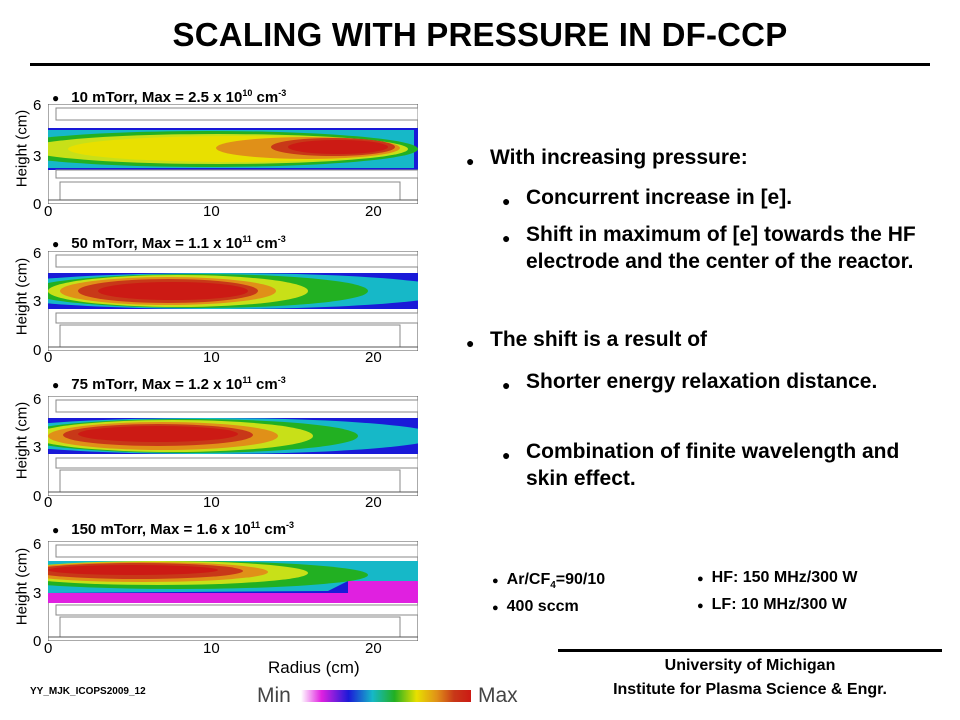 Image resolution: width=960 pixels, height=720 pixels. Describe the element at coordinates (22, 440) in the screenshot. I see `panel-3-ylabel: Height (cm)` at that location.